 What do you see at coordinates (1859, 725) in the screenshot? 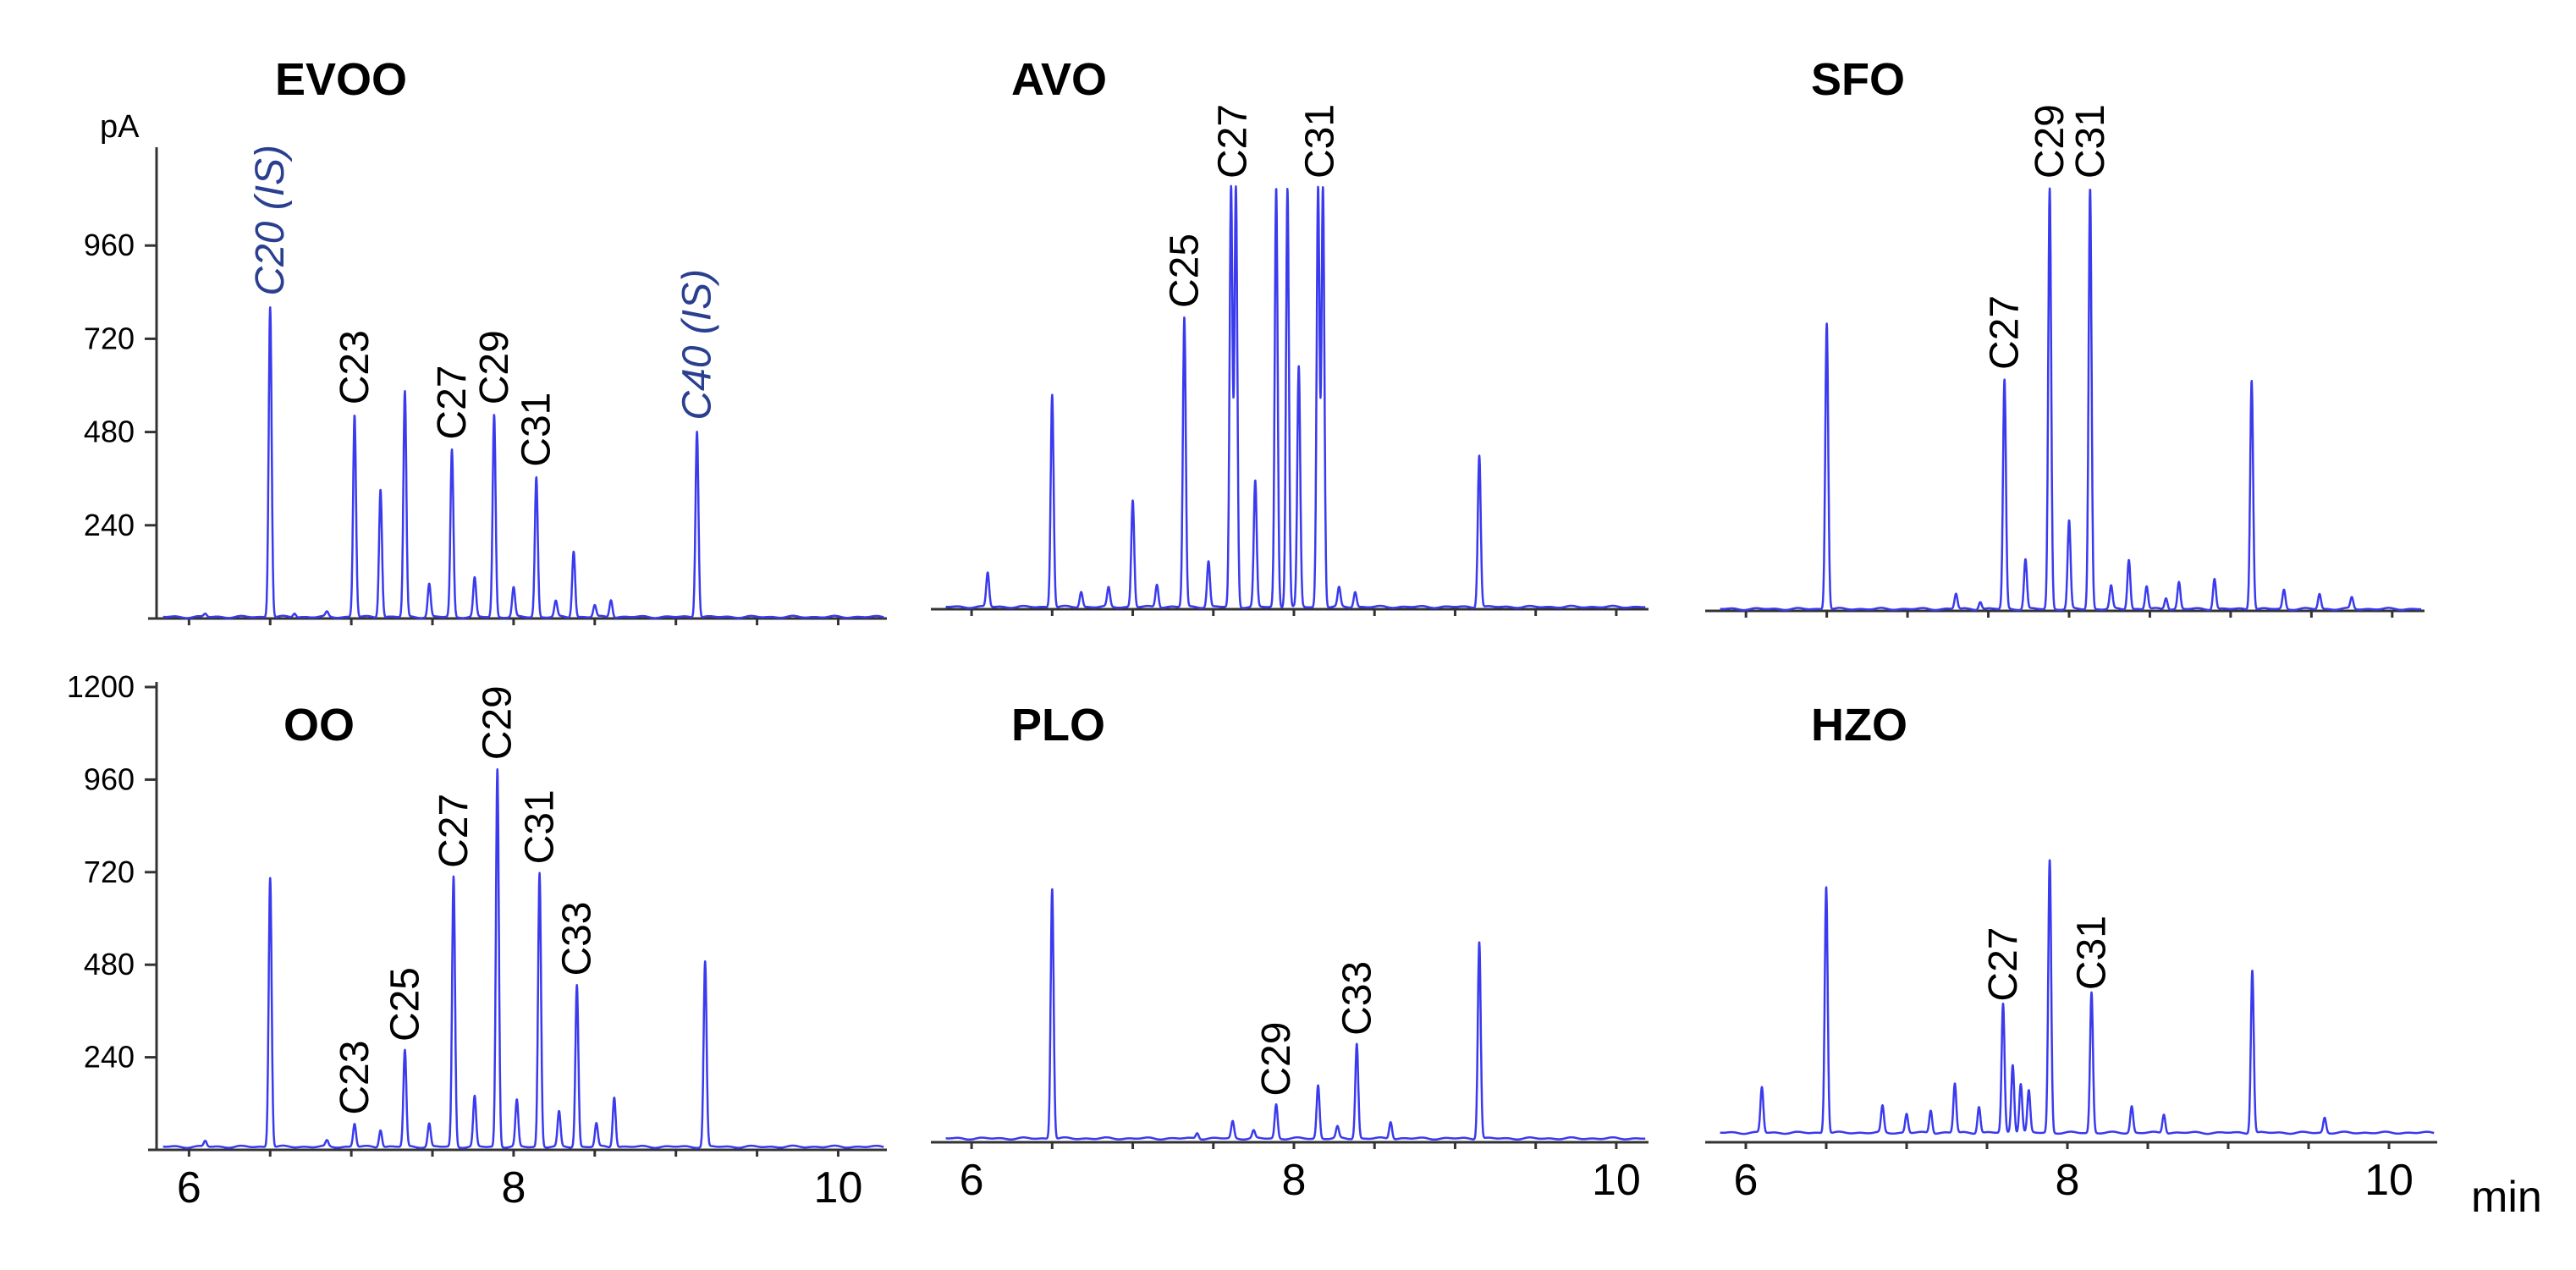
I see `panel-title: HZO` at bounding box center [1859, 725].